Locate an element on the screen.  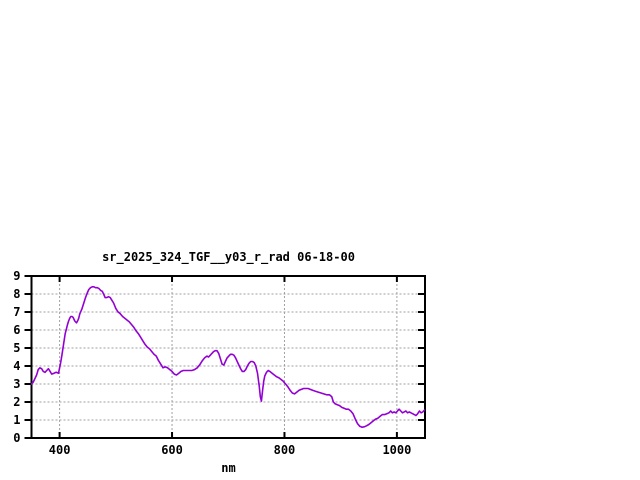
y-tick-label: 3 is located at coordinates (16, 384).